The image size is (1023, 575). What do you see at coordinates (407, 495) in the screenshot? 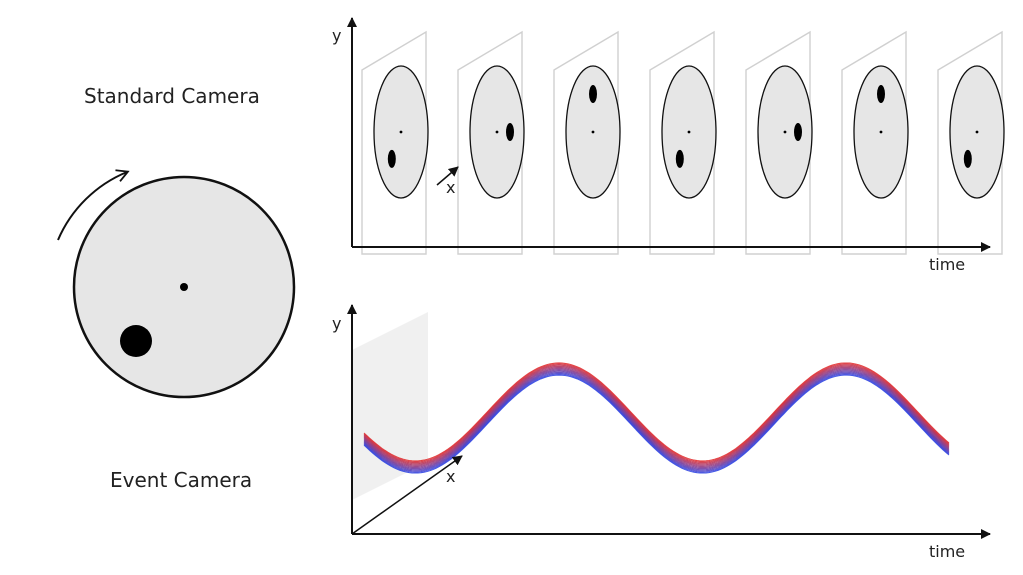
I see `bottom-x-axis` at bounding box center [407, 495].